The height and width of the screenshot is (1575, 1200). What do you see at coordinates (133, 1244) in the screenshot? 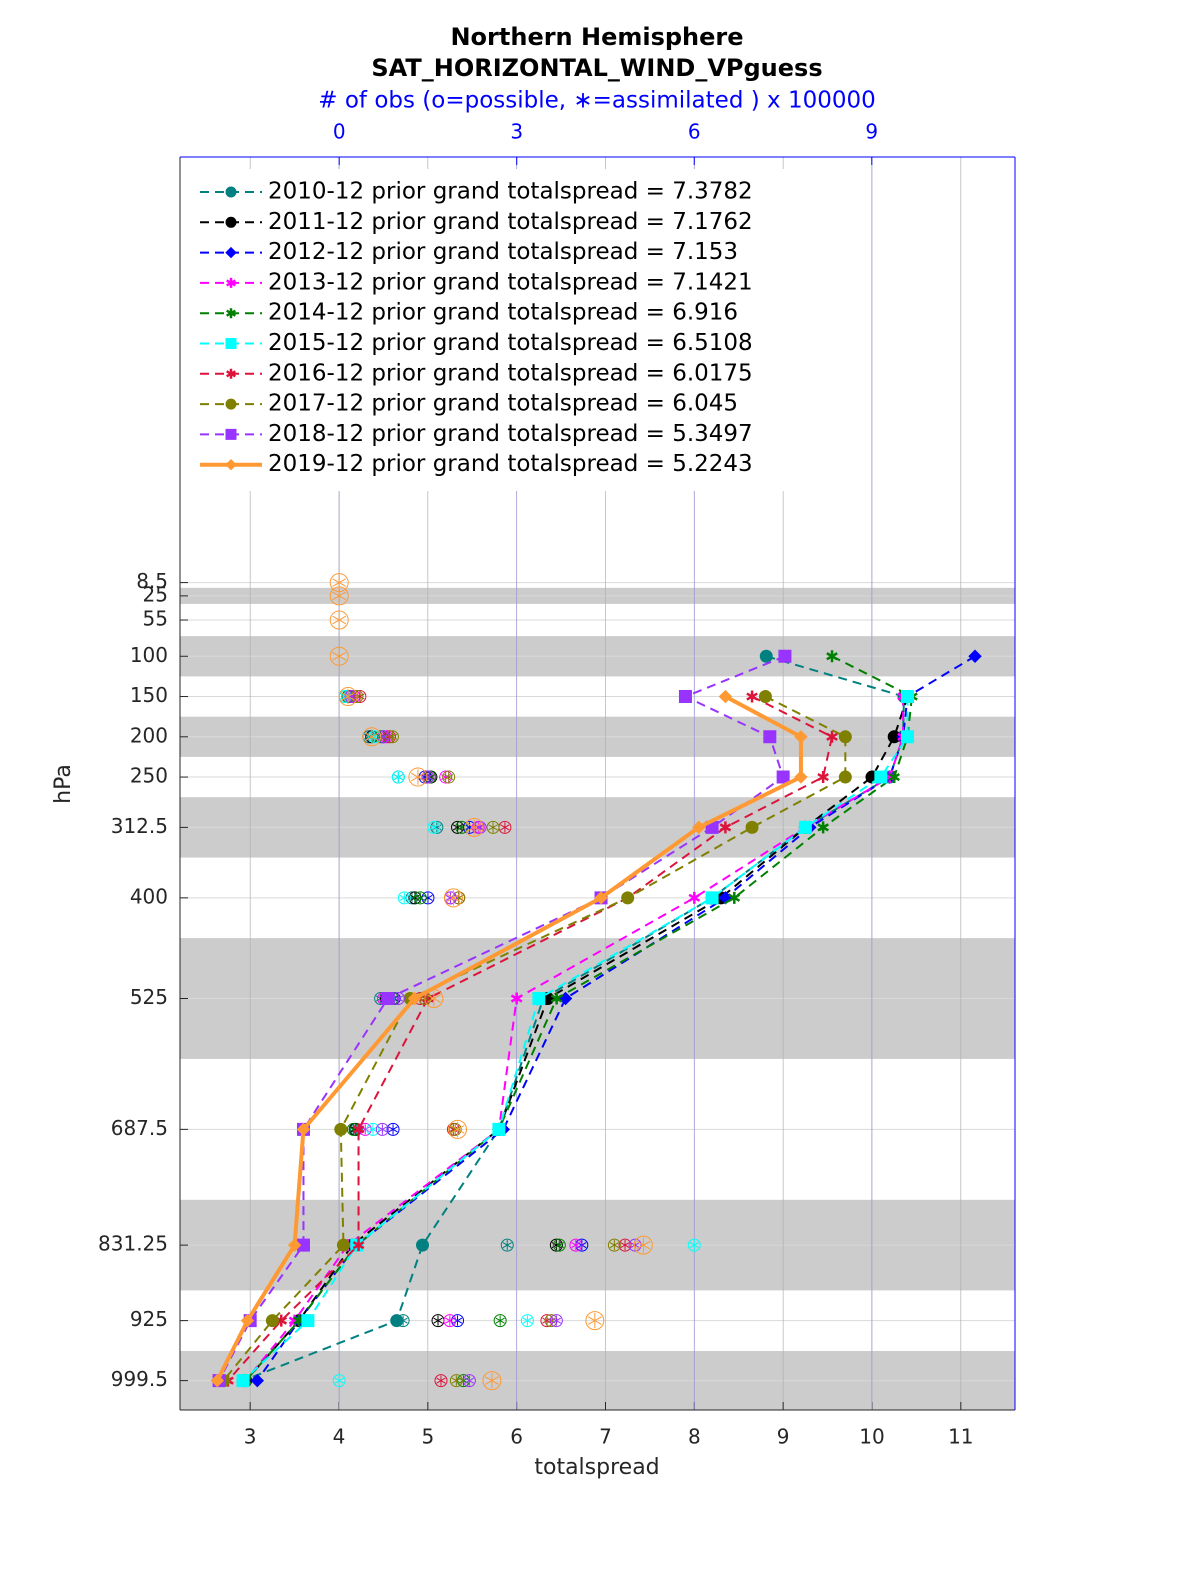
I see `y-tick-label: 831.25` at bounding box center [133, 1244].